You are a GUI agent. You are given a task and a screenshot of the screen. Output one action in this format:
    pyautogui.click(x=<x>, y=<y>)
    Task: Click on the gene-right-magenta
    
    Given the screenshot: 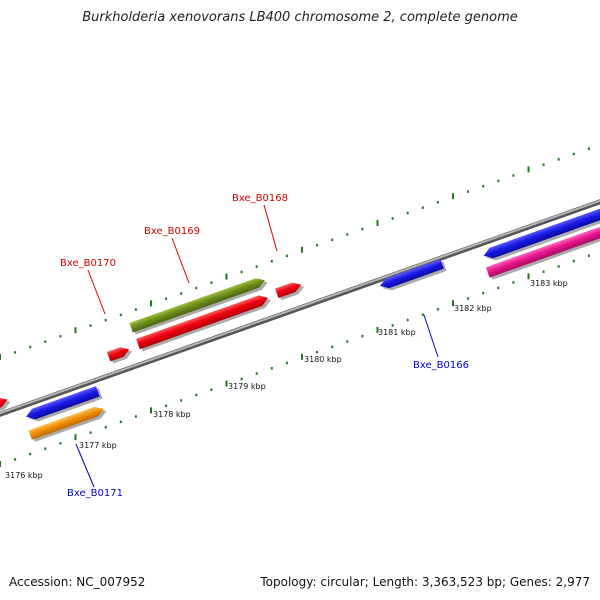 What is the action you would take?
    pyautogui.click(x=542, y=252)
    